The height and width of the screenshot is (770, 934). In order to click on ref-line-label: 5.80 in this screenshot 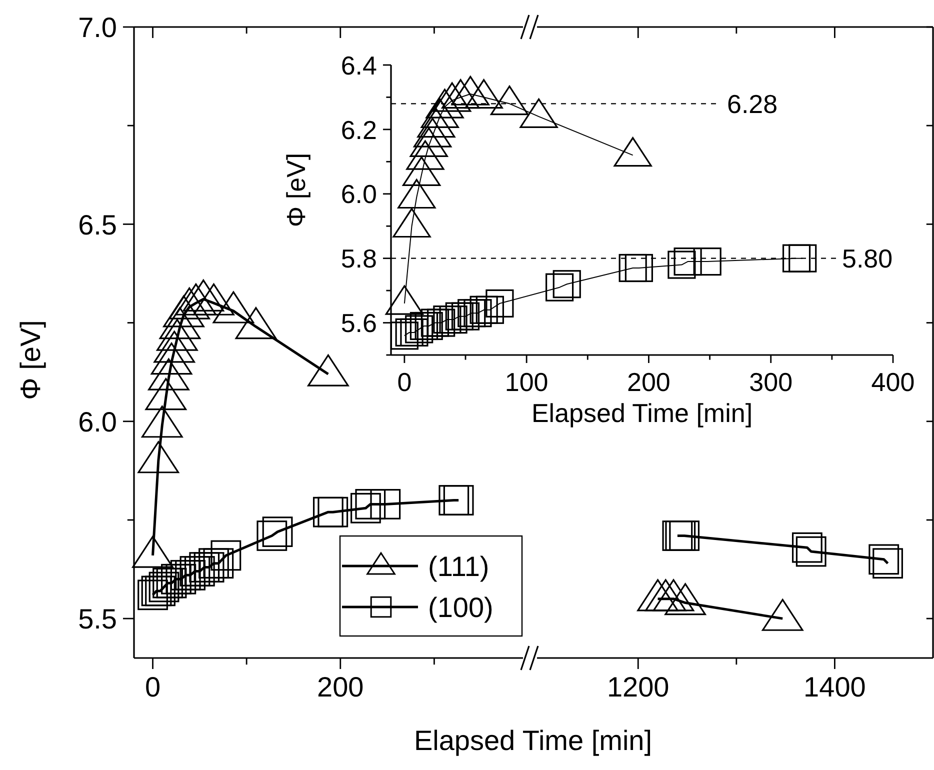, I will do `click(867, 259)`.